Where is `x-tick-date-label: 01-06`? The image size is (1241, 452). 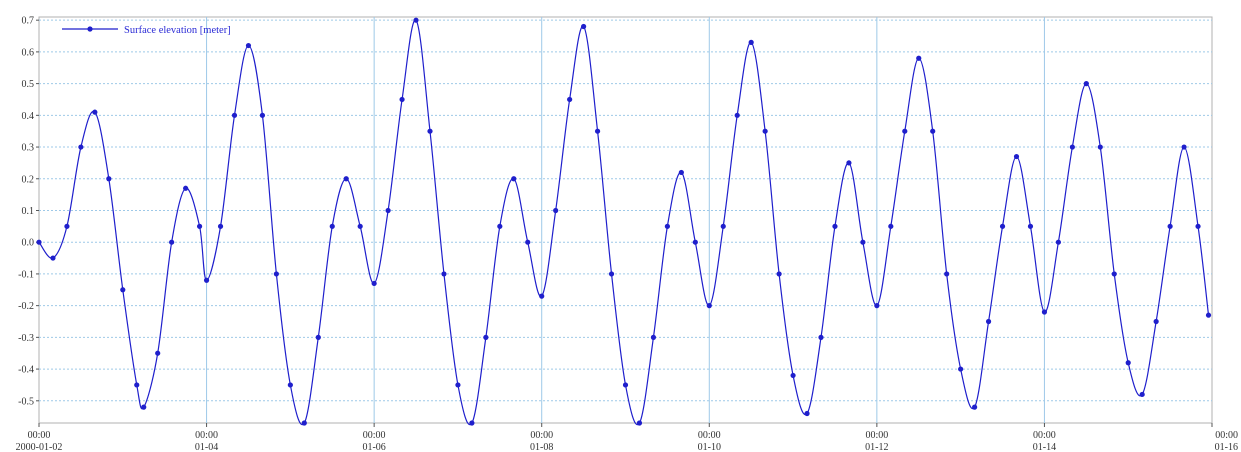 x-tick-date-label: 01-06 is located at coordinates (373, 447).